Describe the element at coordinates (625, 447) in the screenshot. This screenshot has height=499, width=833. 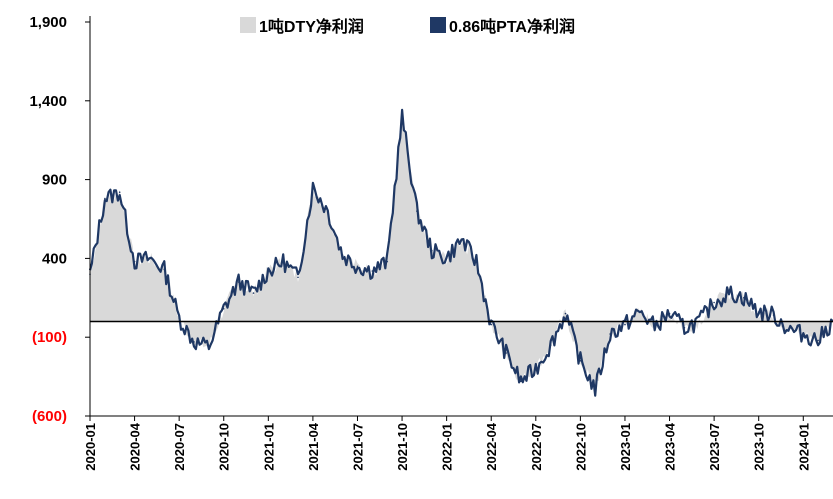
I see `x-tick-label: 2023-01` at that location.